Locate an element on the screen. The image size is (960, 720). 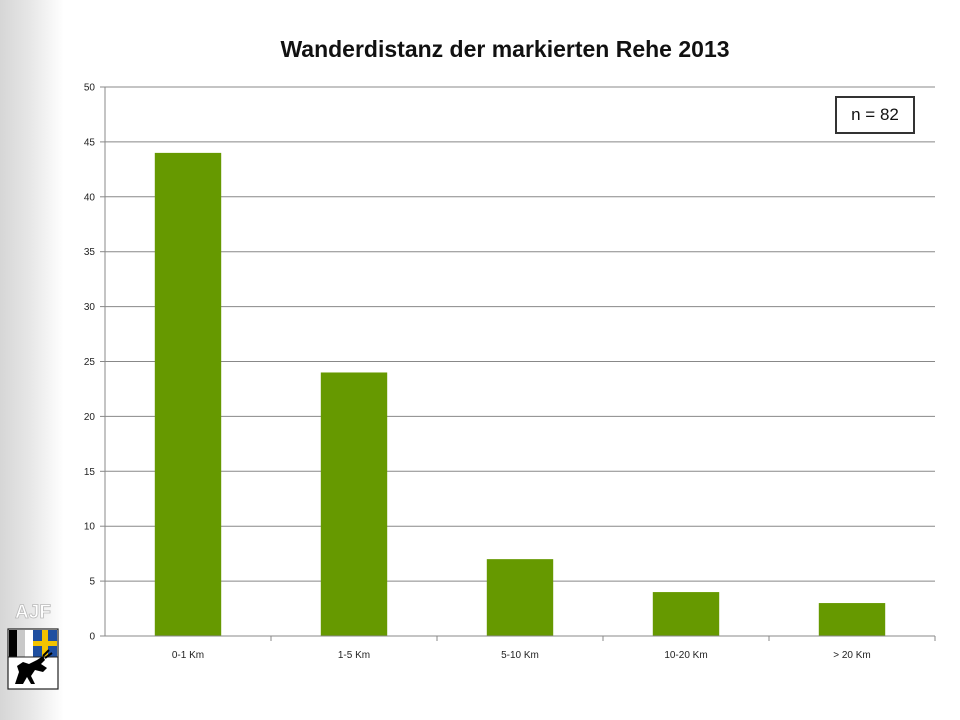
y-tick-label: 0 is located at coordinates (92, 637).